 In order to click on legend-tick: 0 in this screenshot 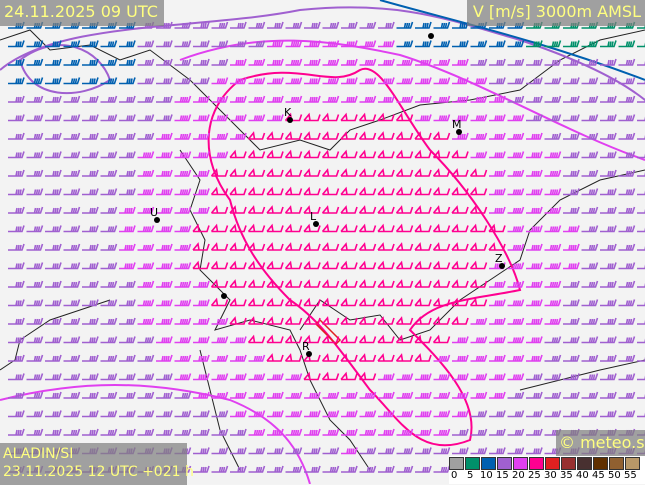, I will do `click(454, 475)`.